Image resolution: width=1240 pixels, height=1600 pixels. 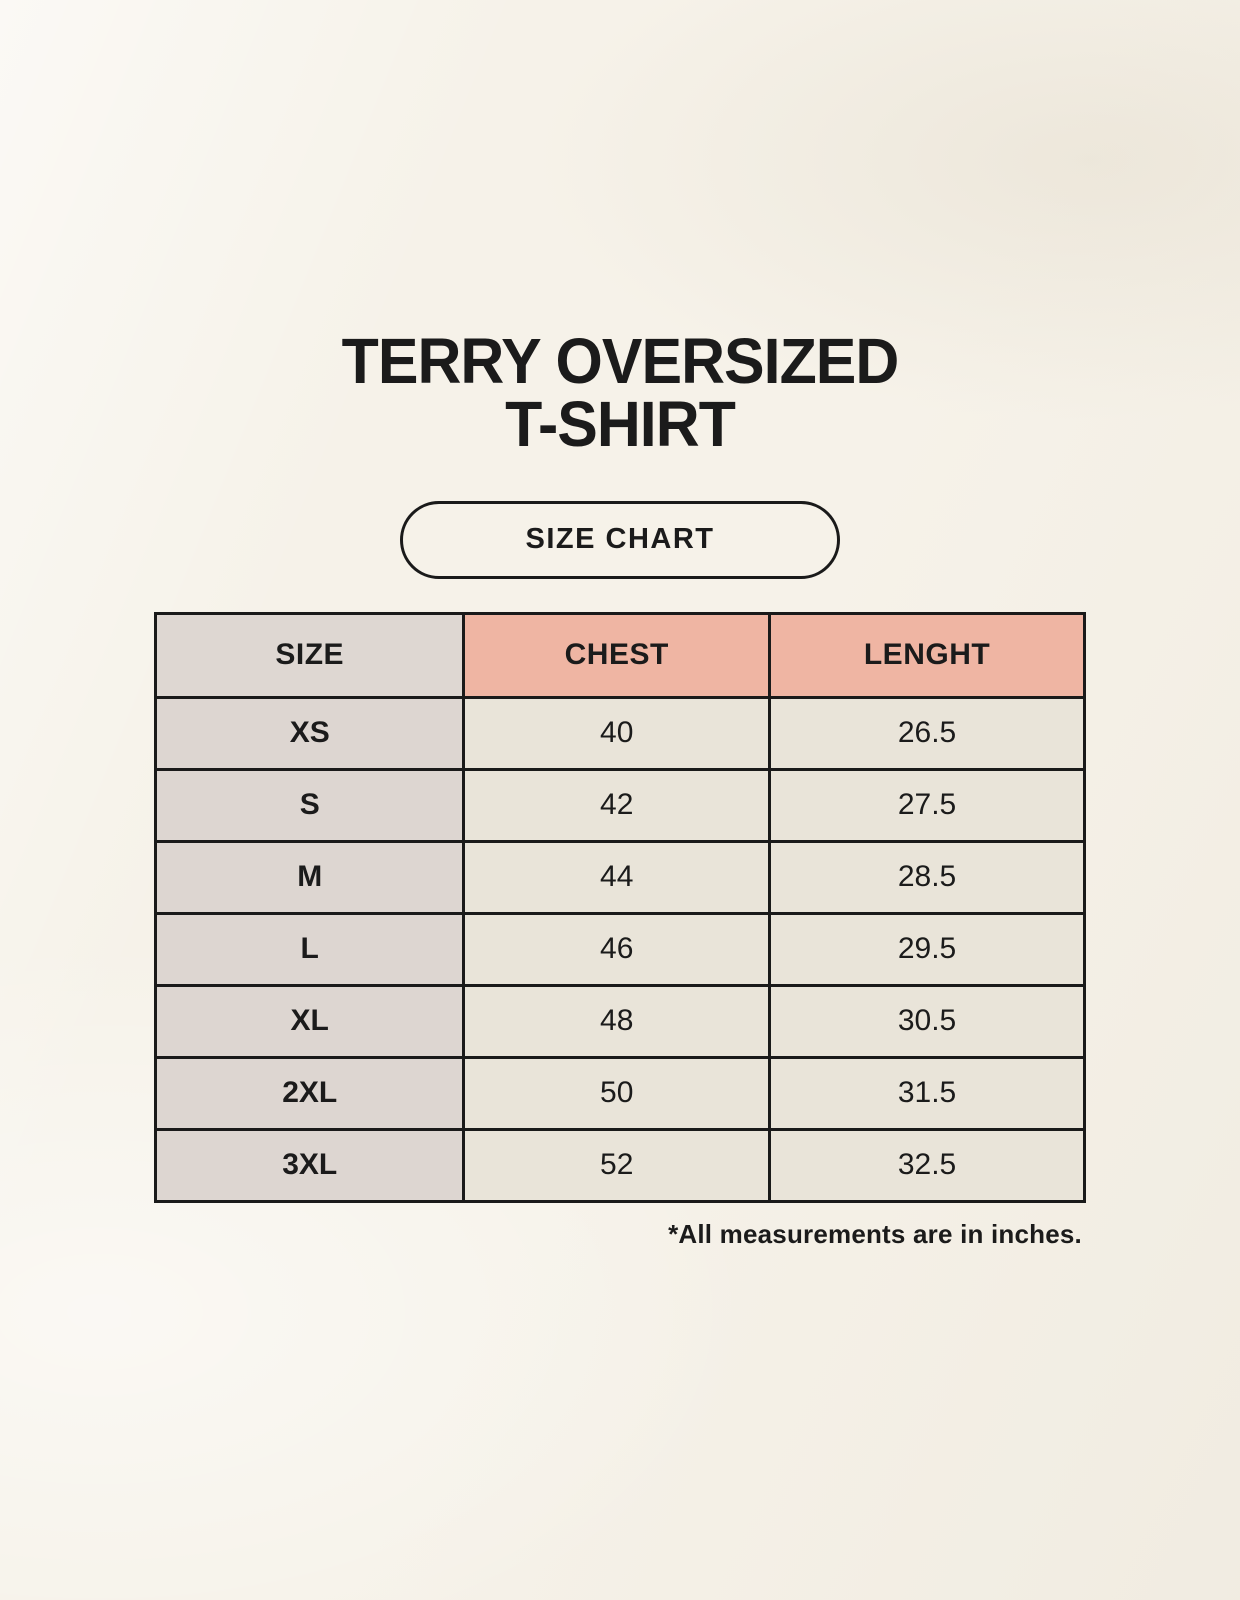 I want to click on length-cell: 28.5, so click(x=927, y=877).